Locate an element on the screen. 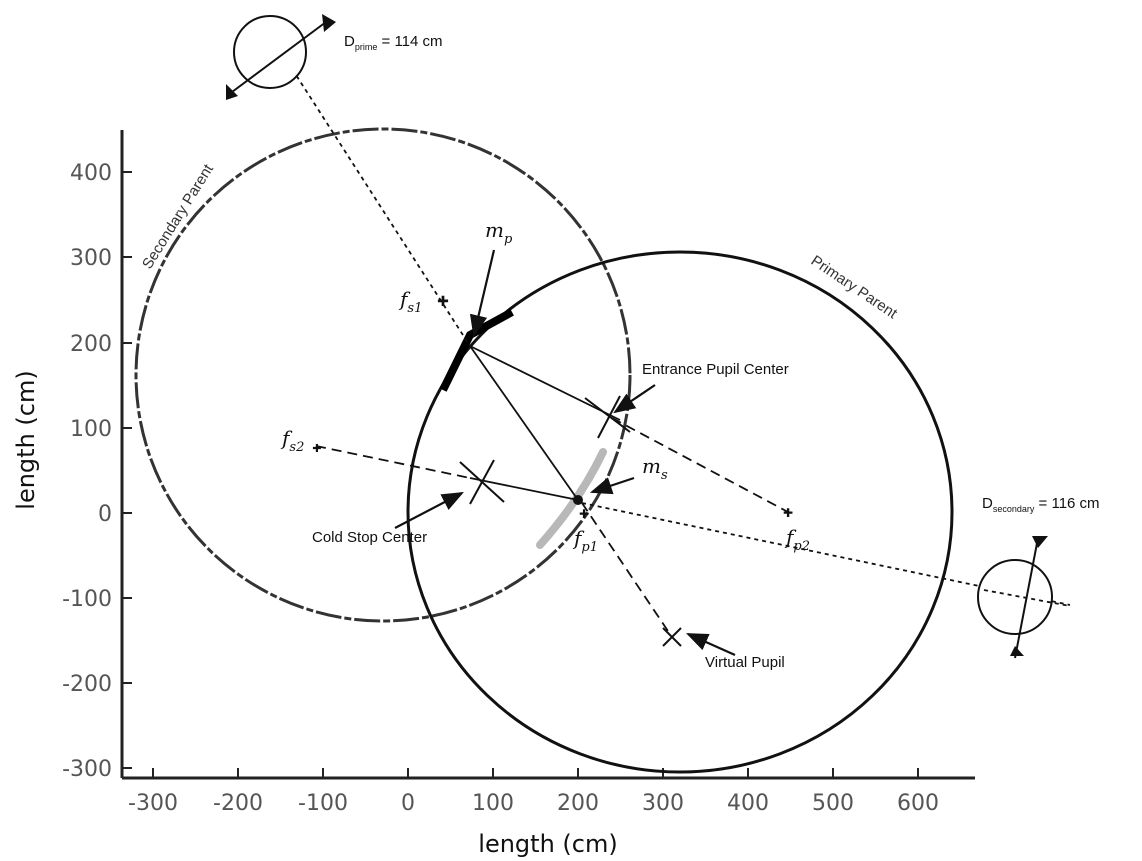  x-tick-label: -300 is located at coordinates (153, 803).